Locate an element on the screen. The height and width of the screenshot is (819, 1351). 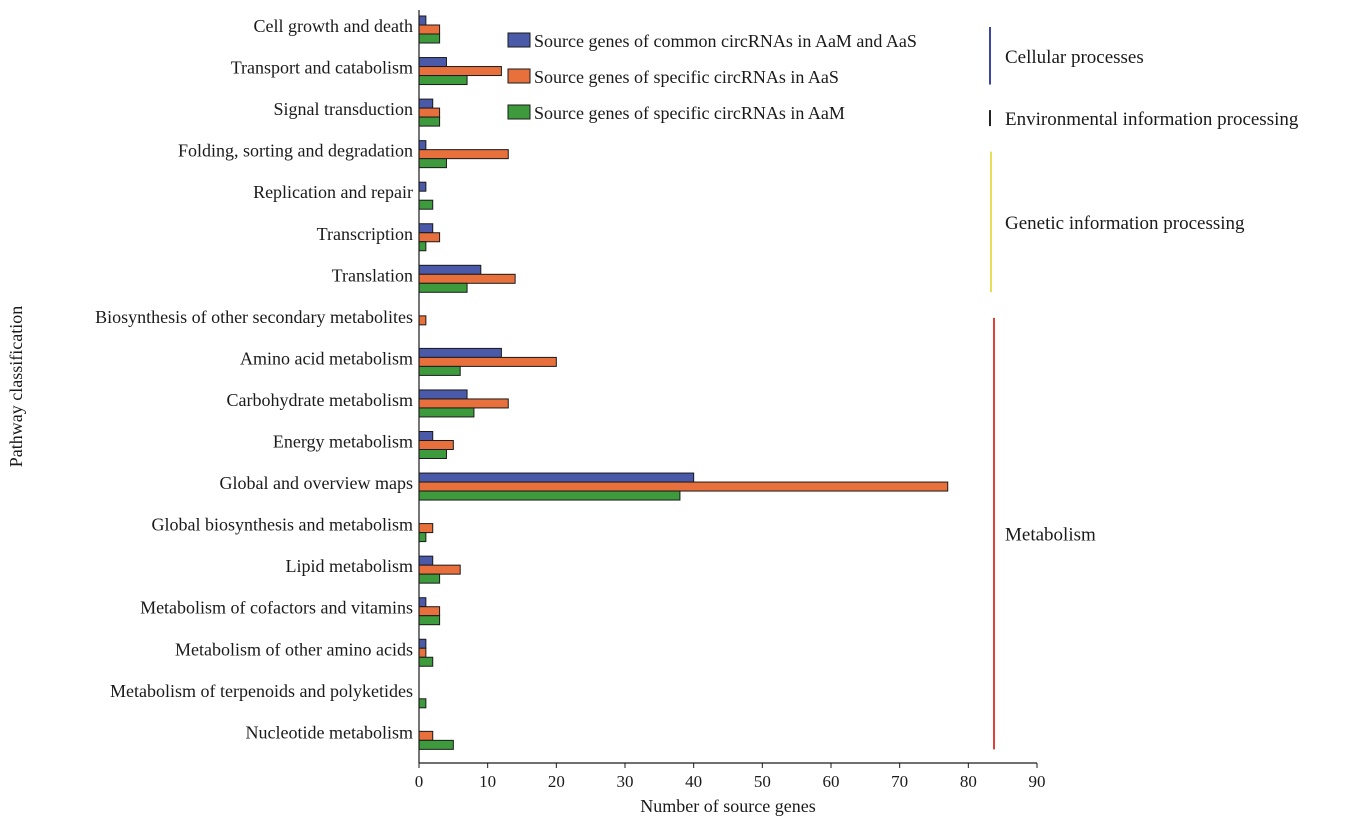
category-label: Translation is located at coordinates (372, 275).